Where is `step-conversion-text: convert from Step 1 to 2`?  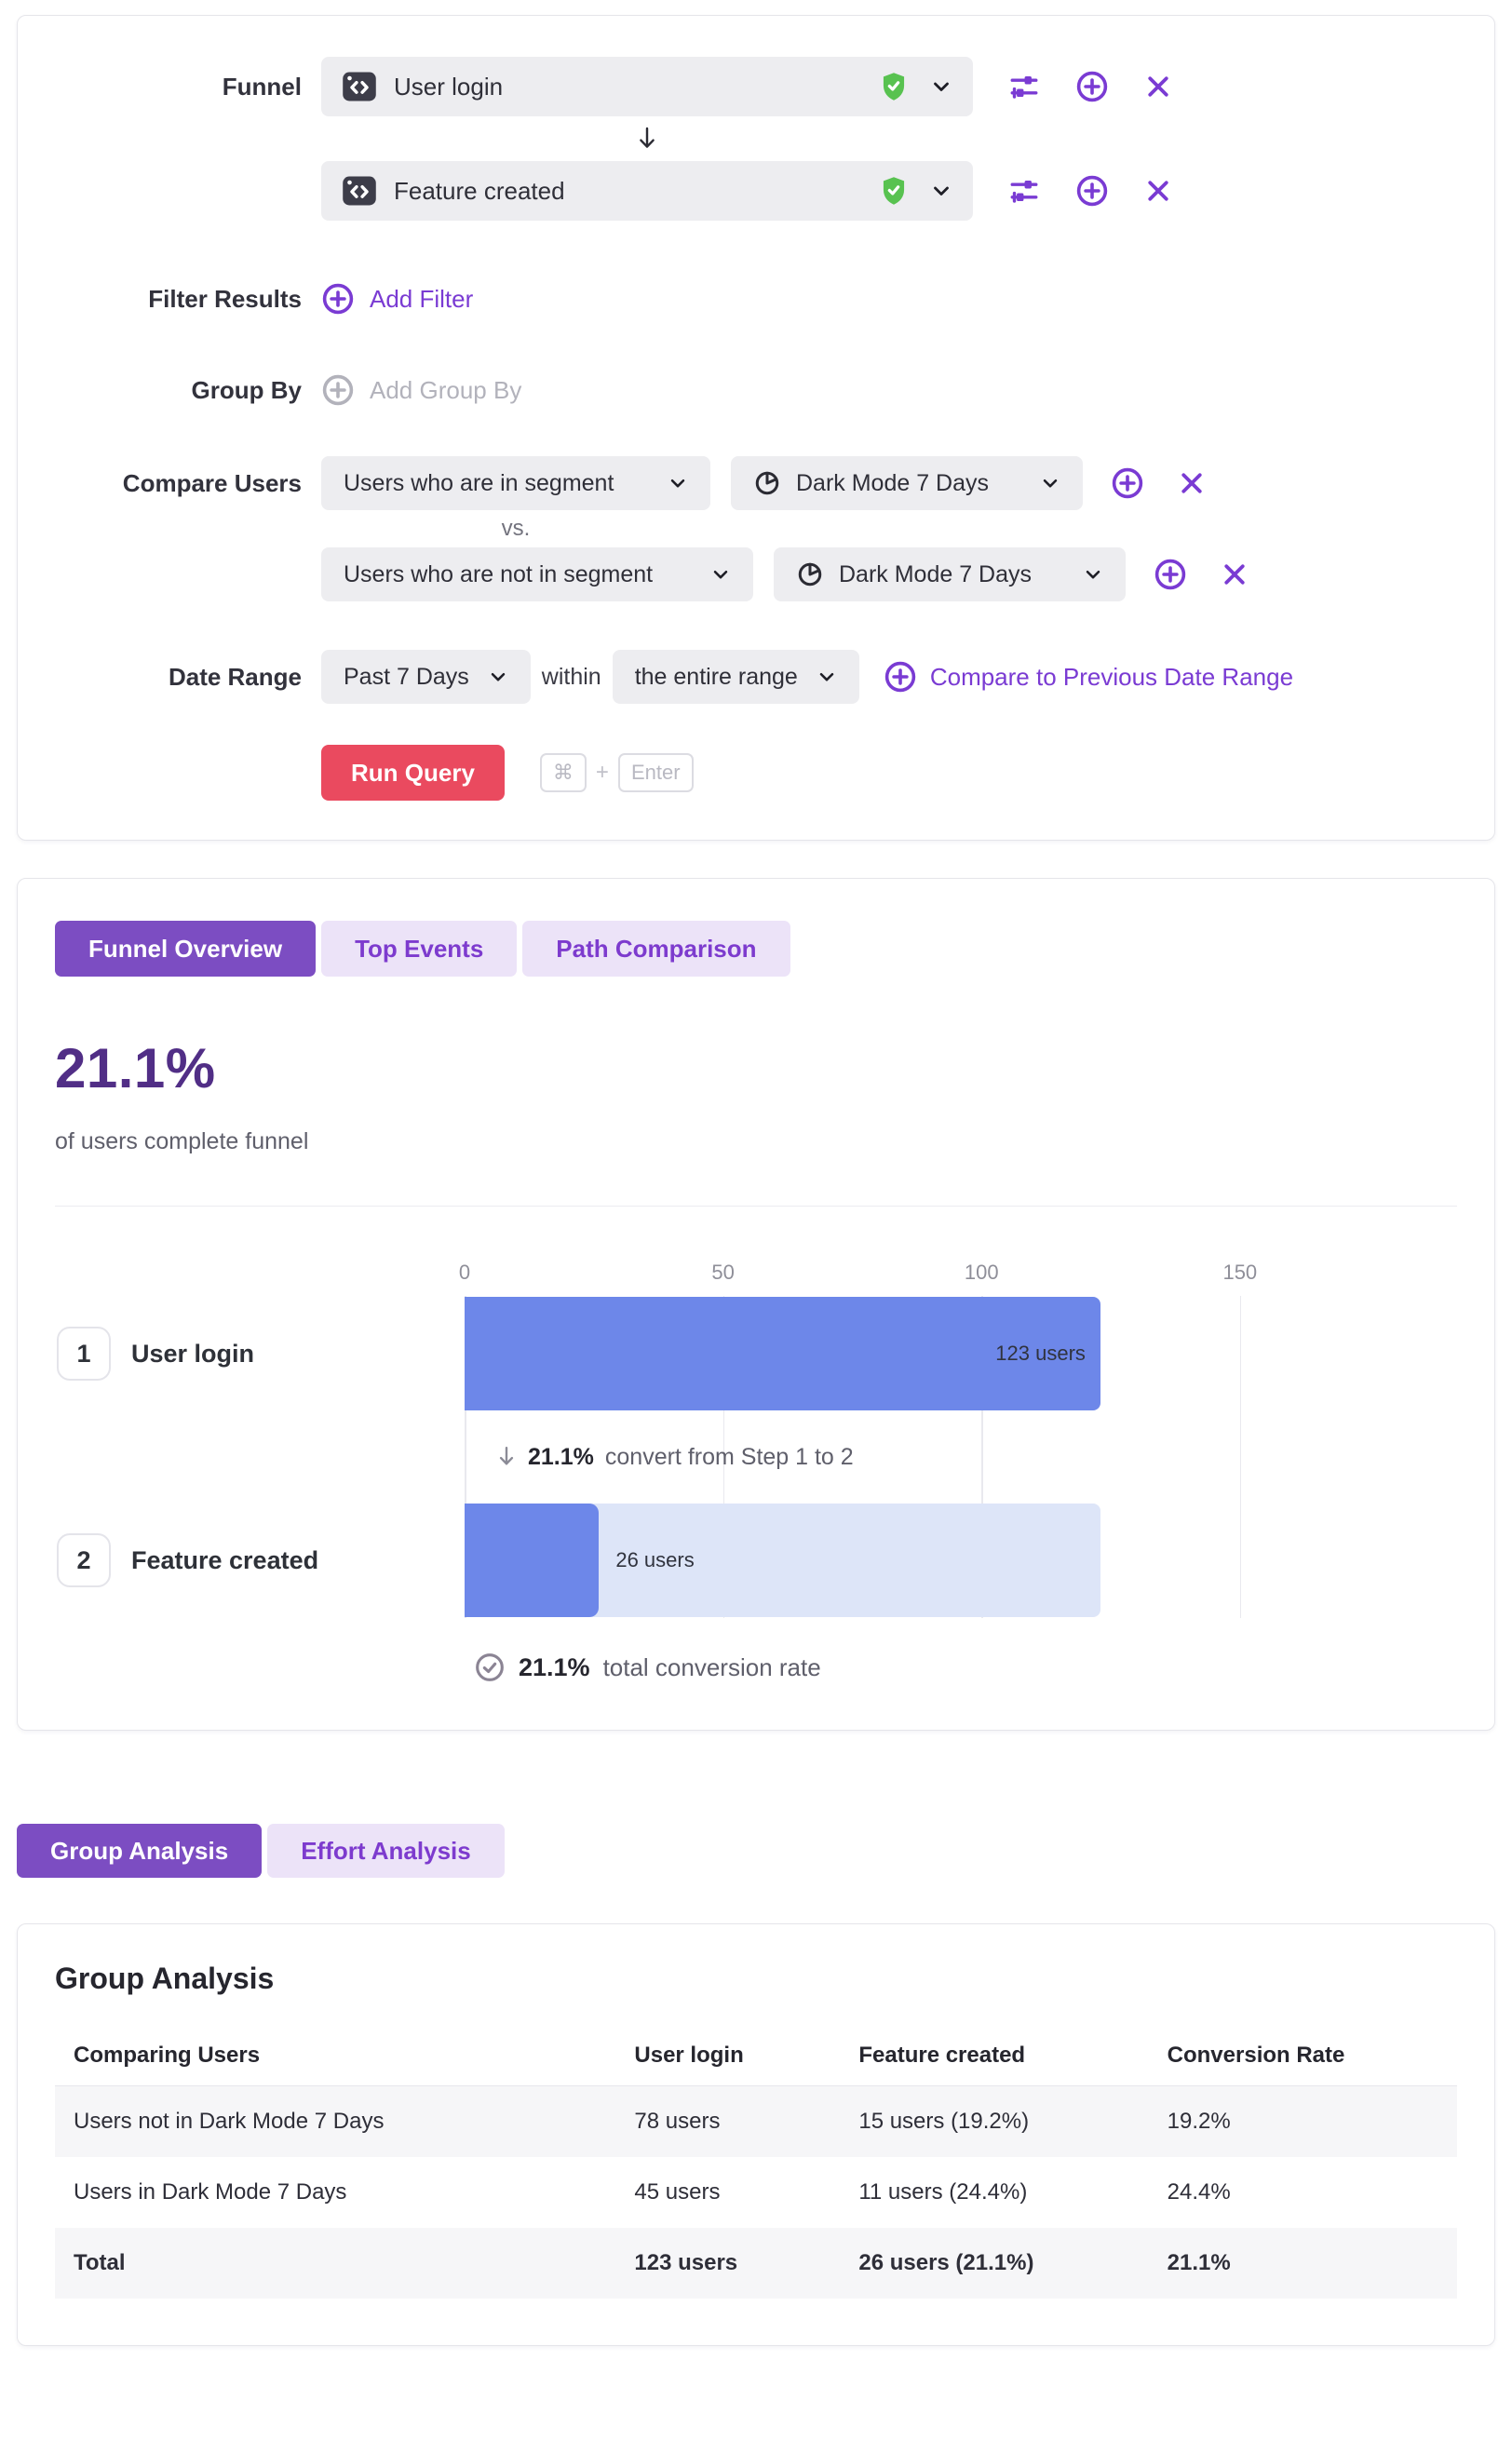 step-conversion-text: convert from Step 1 to 2 is located at coordinates (729, 1456).